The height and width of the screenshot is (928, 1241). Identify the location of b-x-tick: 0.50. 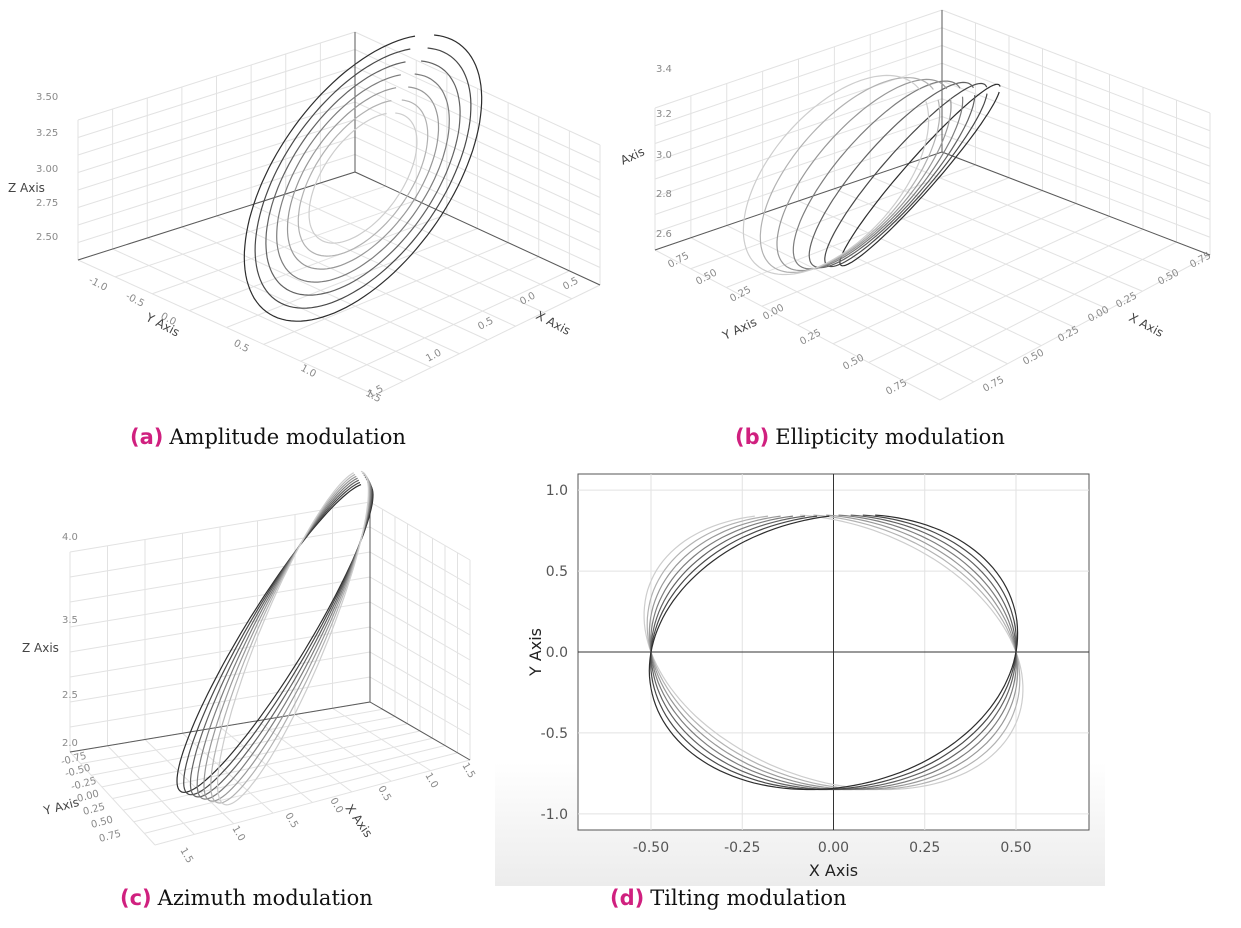
(1168, 277).